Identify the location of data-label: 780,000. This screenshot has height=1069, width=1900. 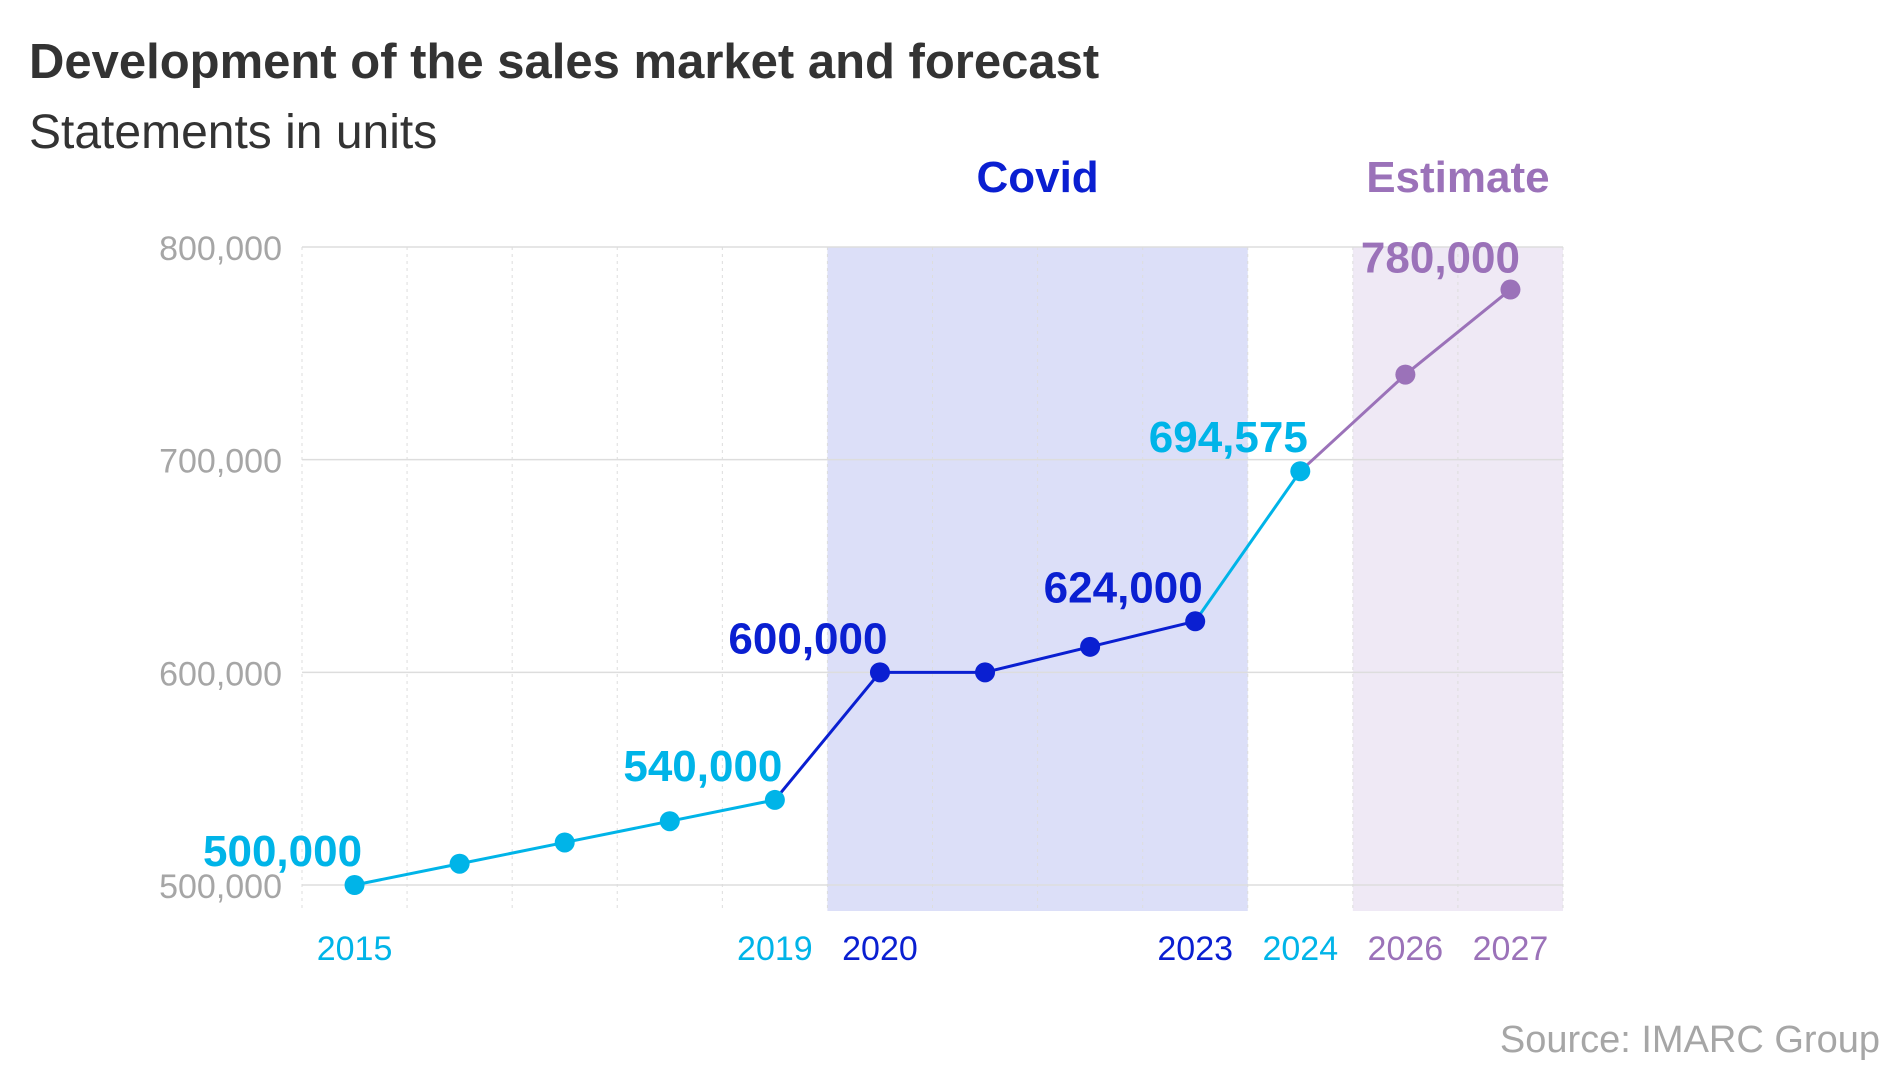
(1440, 258).